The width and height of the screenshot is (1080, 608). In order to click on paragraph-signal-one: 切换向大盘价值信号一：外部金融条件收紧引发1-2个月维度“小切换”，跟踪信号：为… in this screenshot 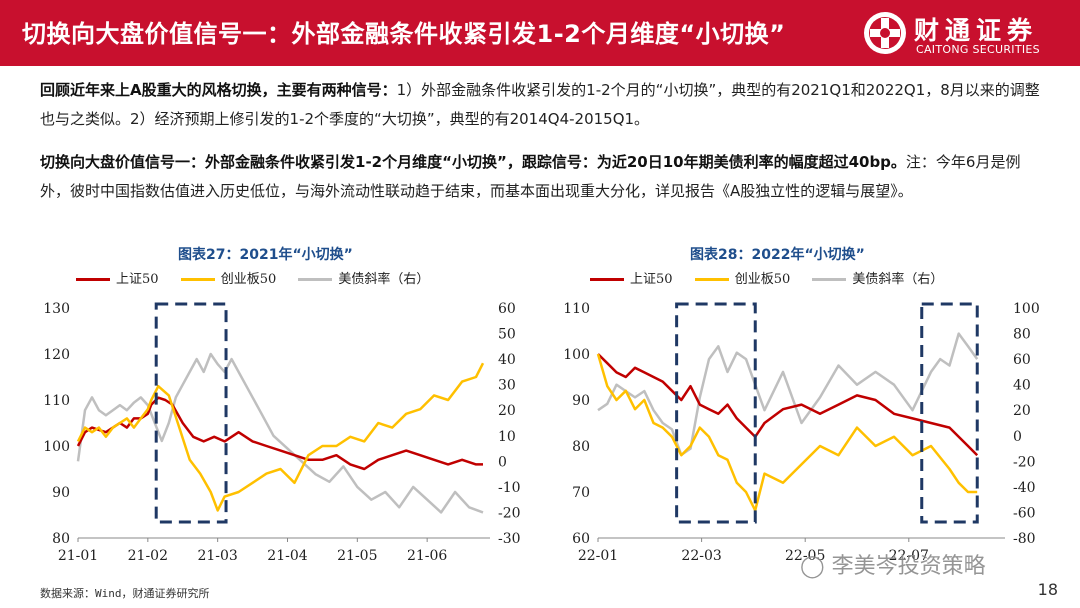, I will do `click(545, 177)`.